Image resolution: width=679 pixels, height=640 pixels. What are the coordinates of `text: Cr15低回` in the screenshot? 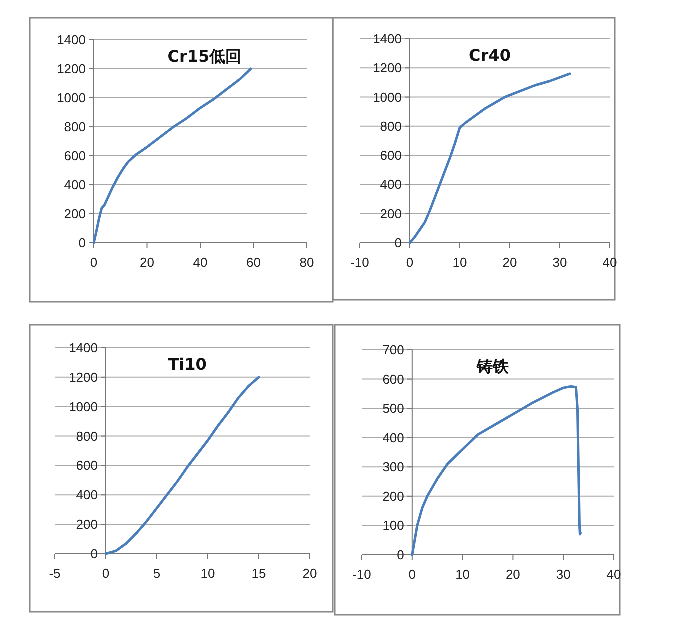 It's located at (205, 56).